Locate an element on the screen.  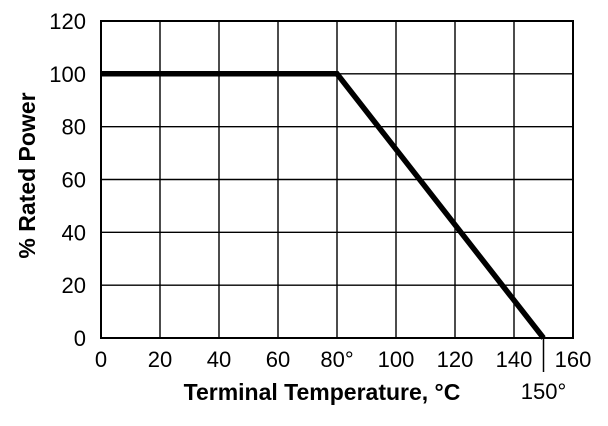
x-tick-label: 120 is located at coordinates (455, 359).